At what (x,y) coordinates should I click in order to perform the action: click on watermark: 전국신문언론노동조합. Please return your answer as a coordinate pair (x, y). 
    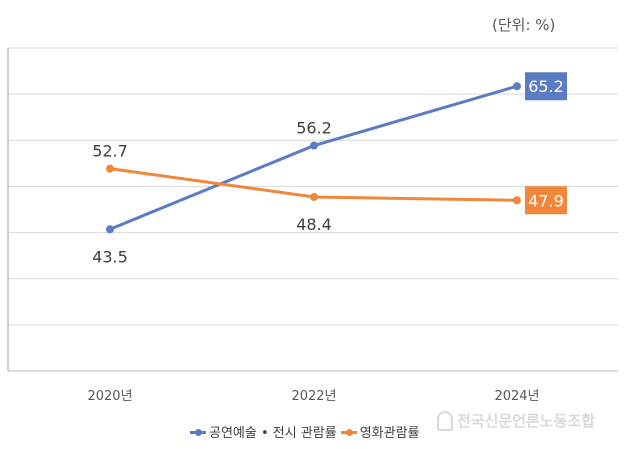
    Looking at the image, I should click on (516, 420).